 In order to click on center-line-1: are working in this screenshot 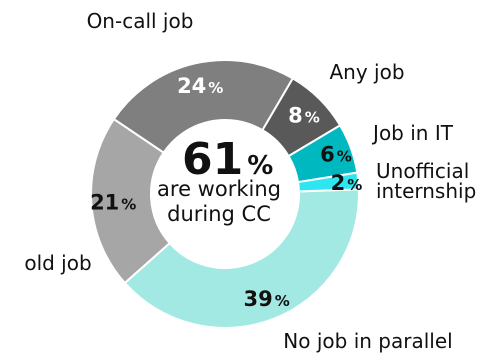, I will do `click(219, 189)`.